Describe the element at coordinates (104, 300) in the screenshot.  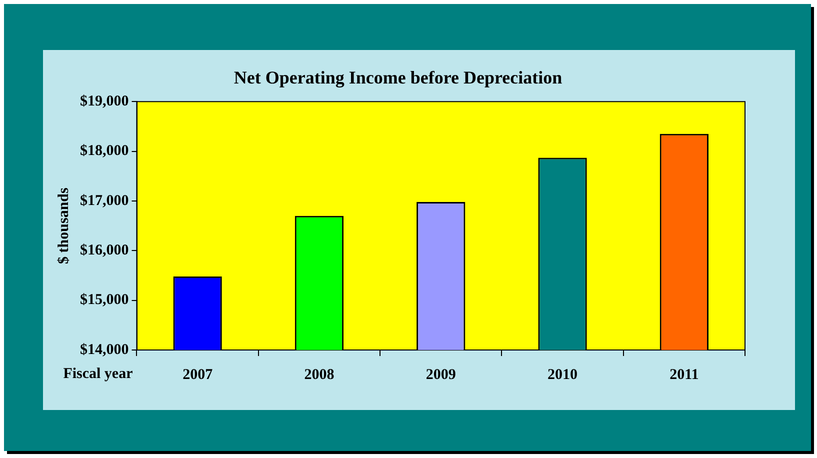
I see `y-tick-label: $15,000` at that location.